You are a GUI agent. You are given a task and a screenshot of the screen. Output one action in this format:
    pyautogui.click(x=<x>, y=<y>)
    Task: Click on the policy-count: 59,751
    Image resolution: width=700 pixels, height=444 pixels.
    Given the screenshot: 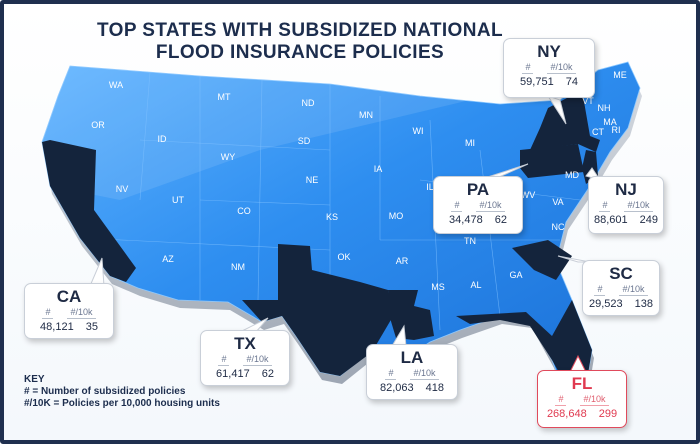 What is the action you would take?
    pyautogui.click(x=537, y=82)
    